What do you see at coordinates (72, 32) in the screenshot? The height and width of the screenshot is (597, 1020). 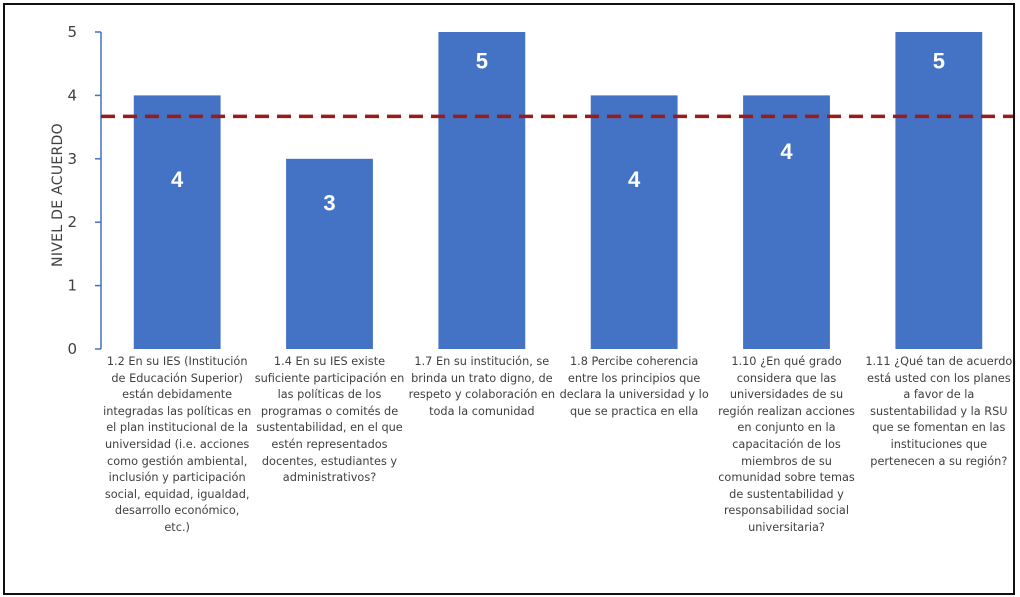 I see `y-tick-label: 5` at bounding box center [72, 32].